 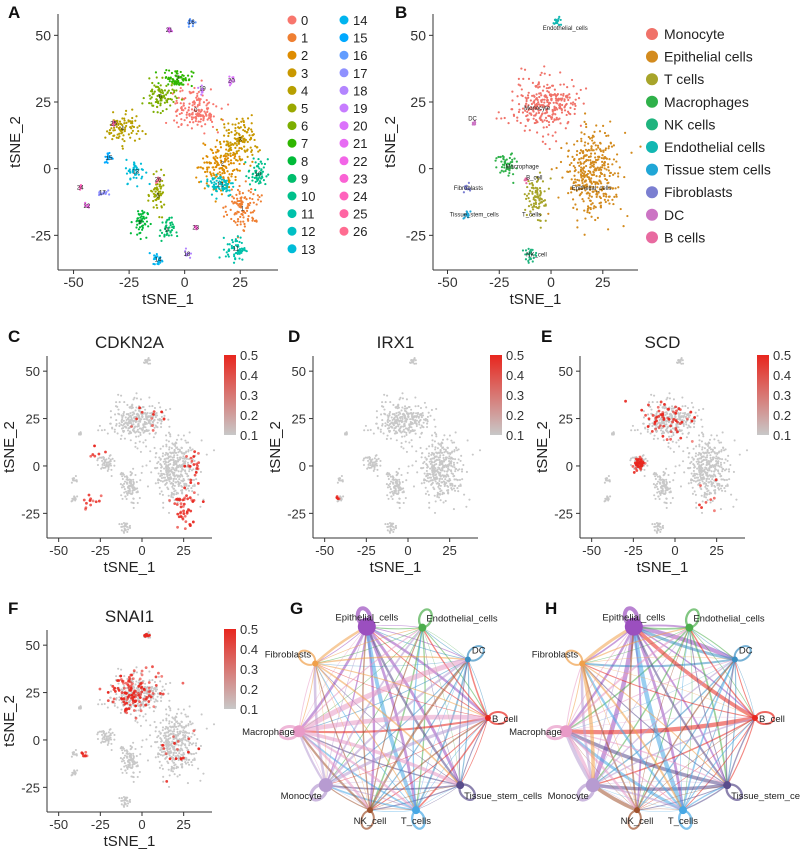 What do you see at coordinates (230, 395) in the screenshot?
I see `colorbar` at bounding box center [230, 395].